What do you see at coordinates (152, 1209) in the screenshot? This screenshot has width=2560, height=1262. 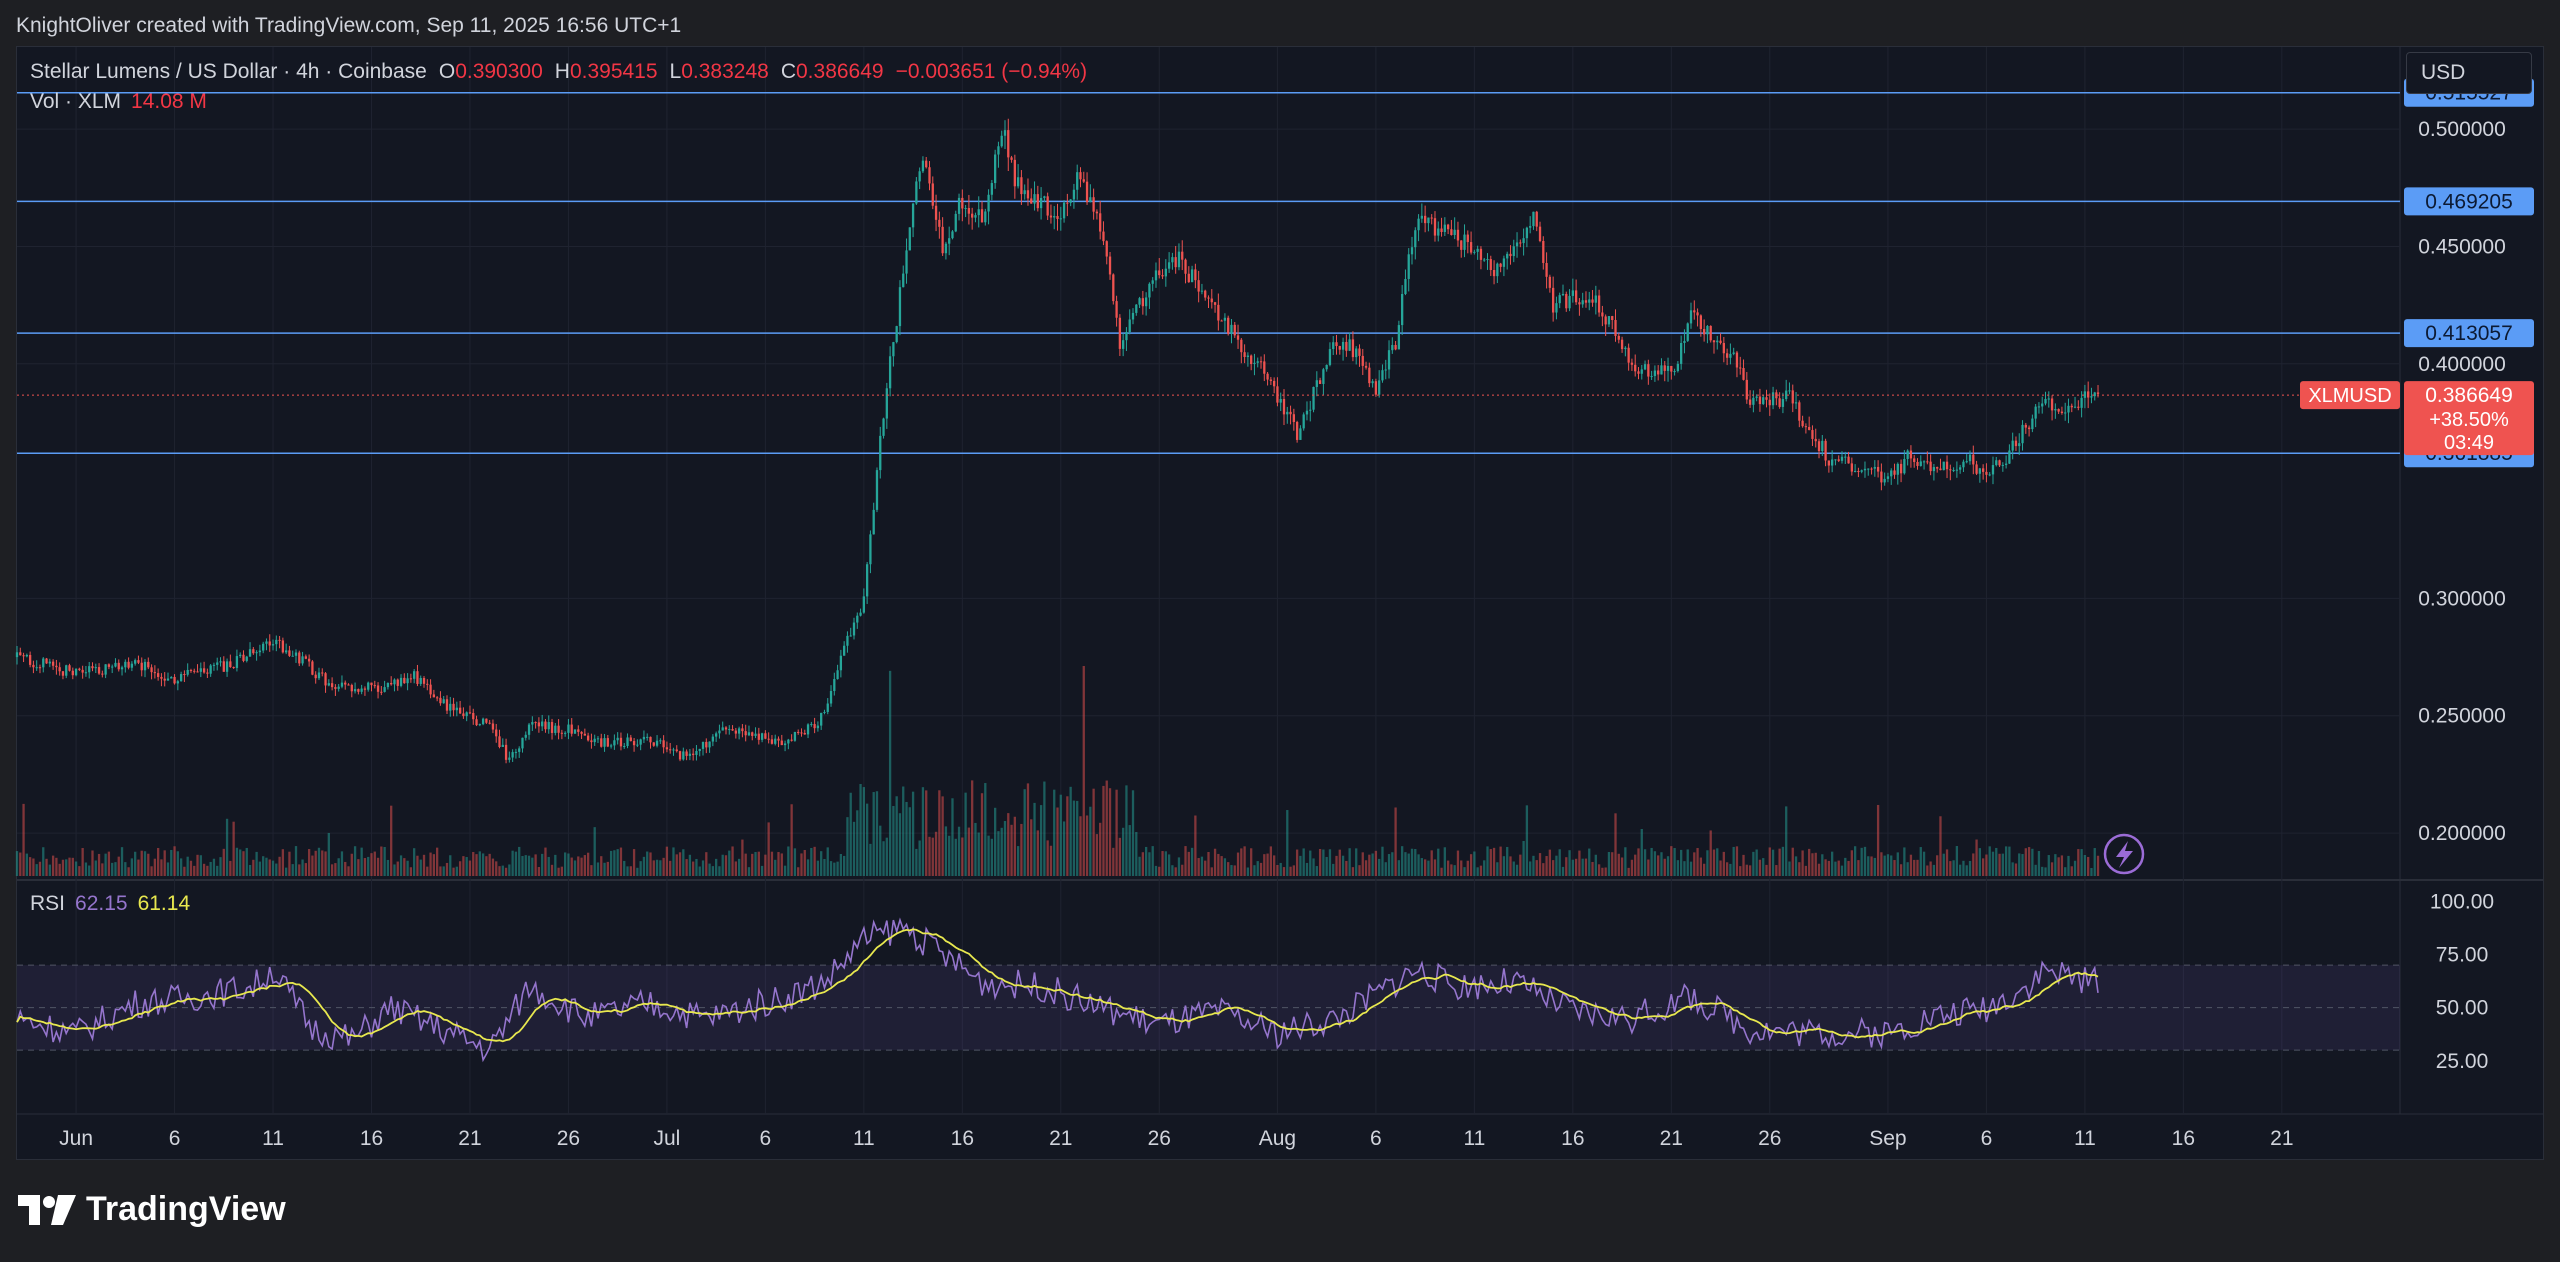 I see `brand-logo: TradingView` at bounding box center [152, 1209].